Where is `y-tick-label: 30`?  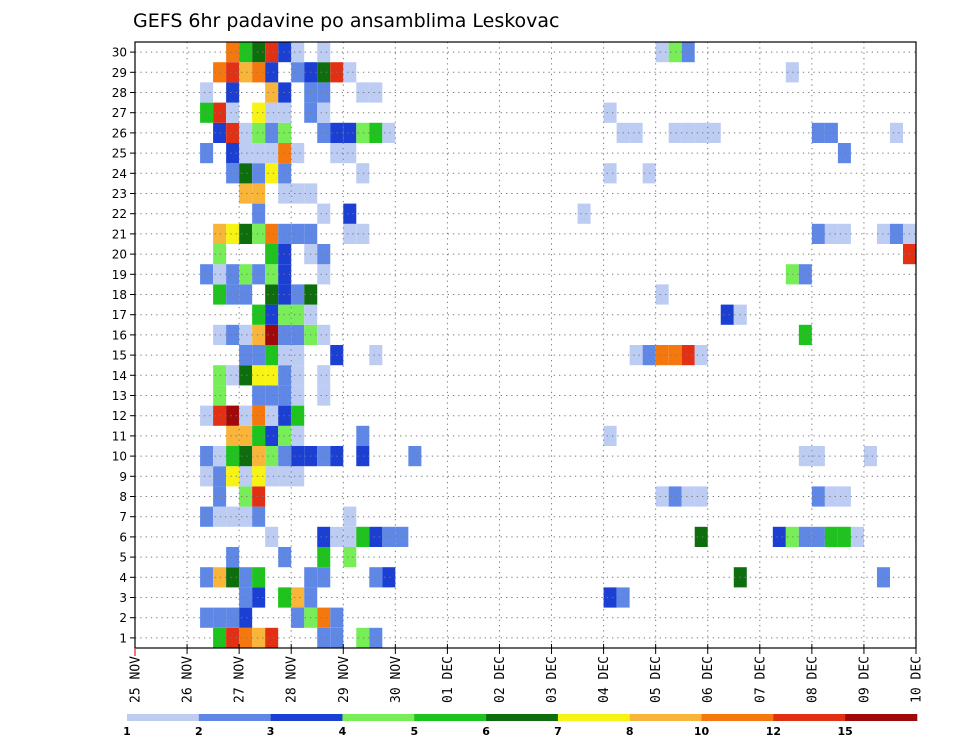 y-tick-label: 30 is located at coordinates (119, 53).